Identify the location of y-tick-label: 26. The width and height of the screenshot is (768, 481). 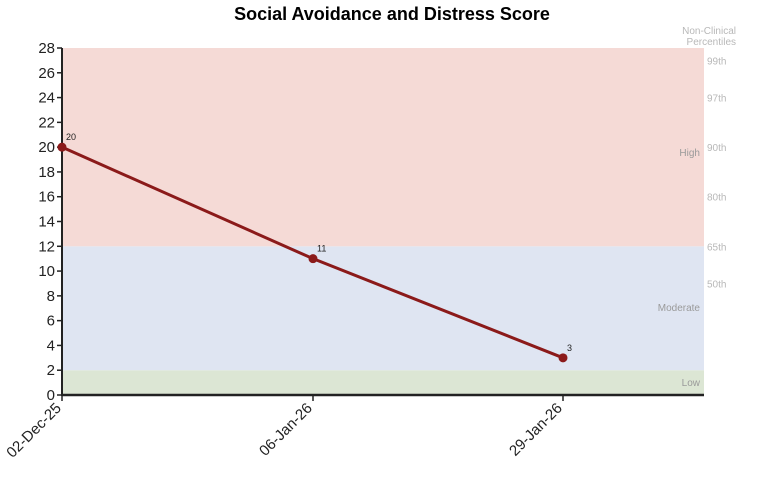
(46, 73).